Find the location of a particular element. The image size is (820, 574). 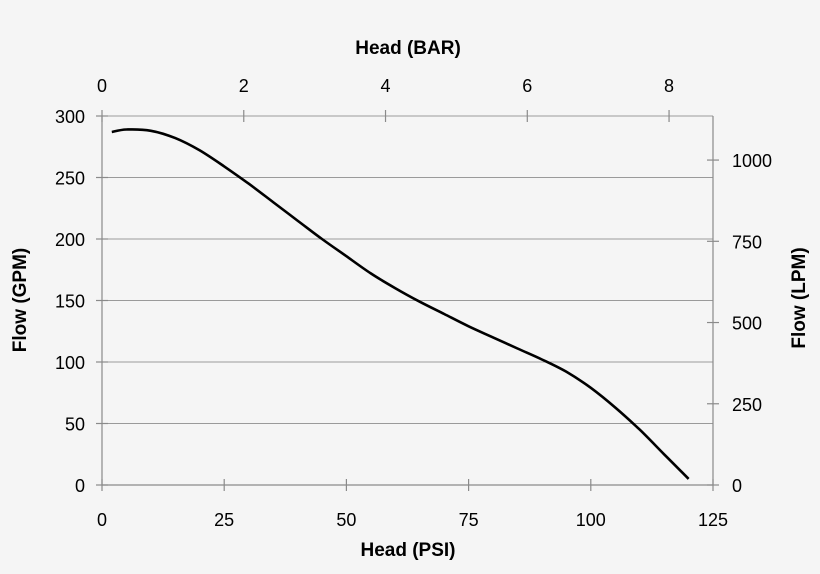

x2-tick-label: 6 is located at coordinates (527, 86).